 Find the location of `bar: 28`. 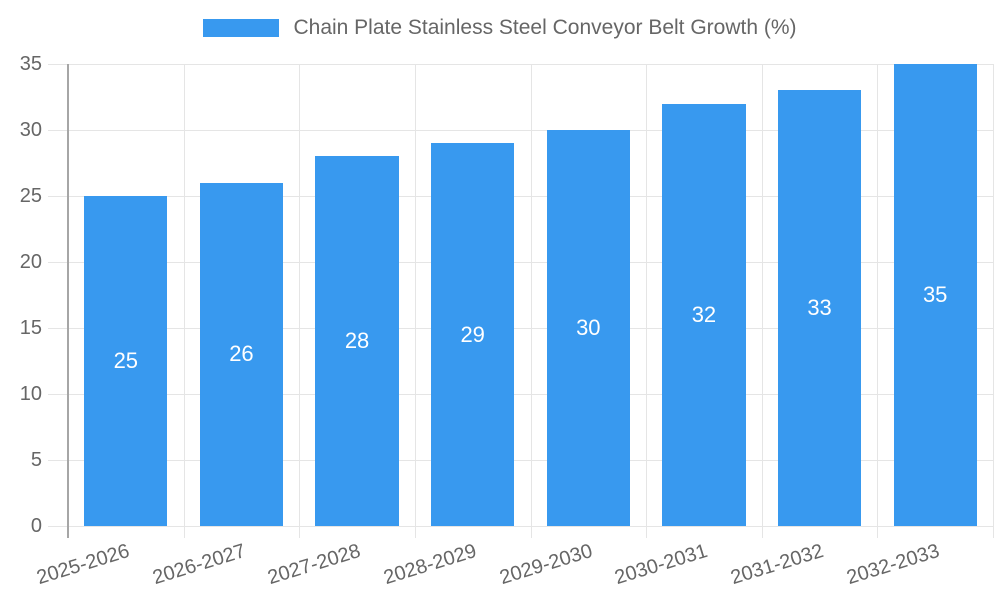

bar: 28 is located at coordinates (357, 341).